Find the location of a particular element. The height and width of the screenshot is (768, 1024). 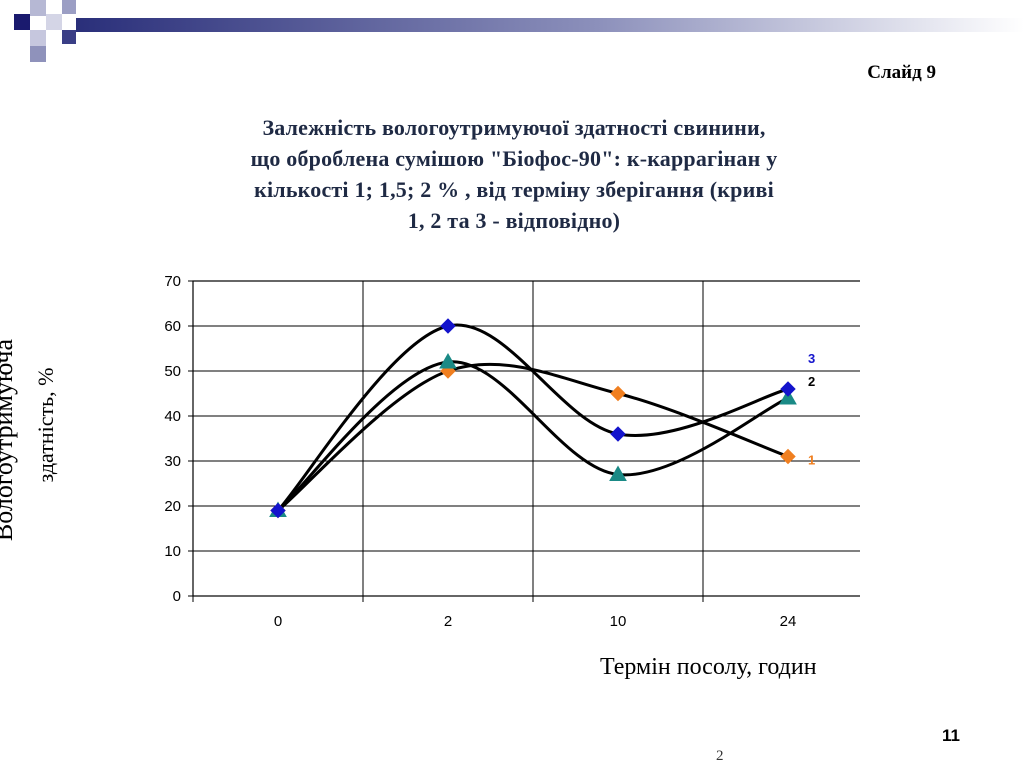

y-axis-label-line: Вологоутримуюча is located at coordinates (9, 440).